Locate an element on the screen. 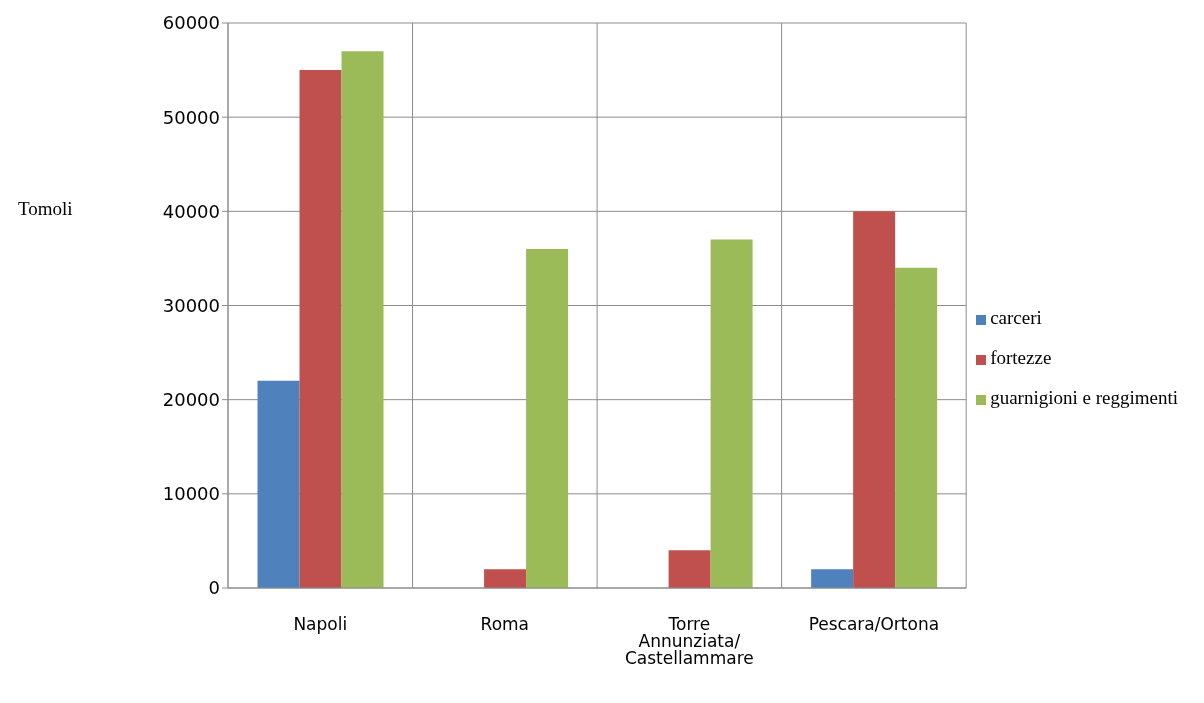  x-tick-label: Roma is located at coordinates (505, 624).